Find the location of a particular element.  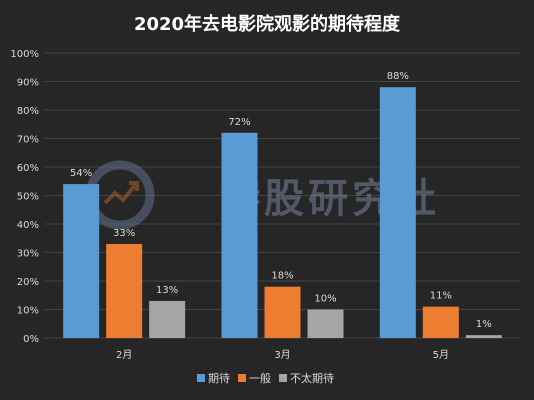

data-label: 10% is located at coordinates (325, 299).